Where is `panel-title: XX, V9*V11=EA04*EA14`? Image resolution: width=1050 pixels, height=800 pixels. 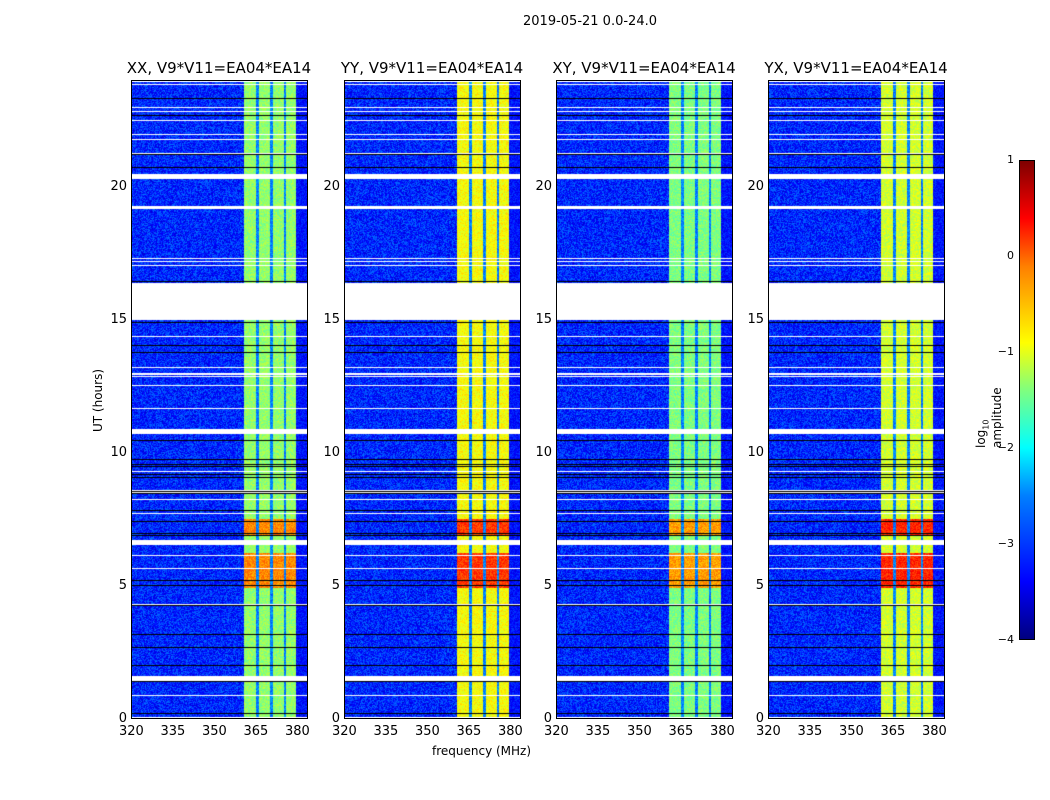 panel-title: XX, V9*V11=EA04*EA14 is located at coordinates (219, 68).